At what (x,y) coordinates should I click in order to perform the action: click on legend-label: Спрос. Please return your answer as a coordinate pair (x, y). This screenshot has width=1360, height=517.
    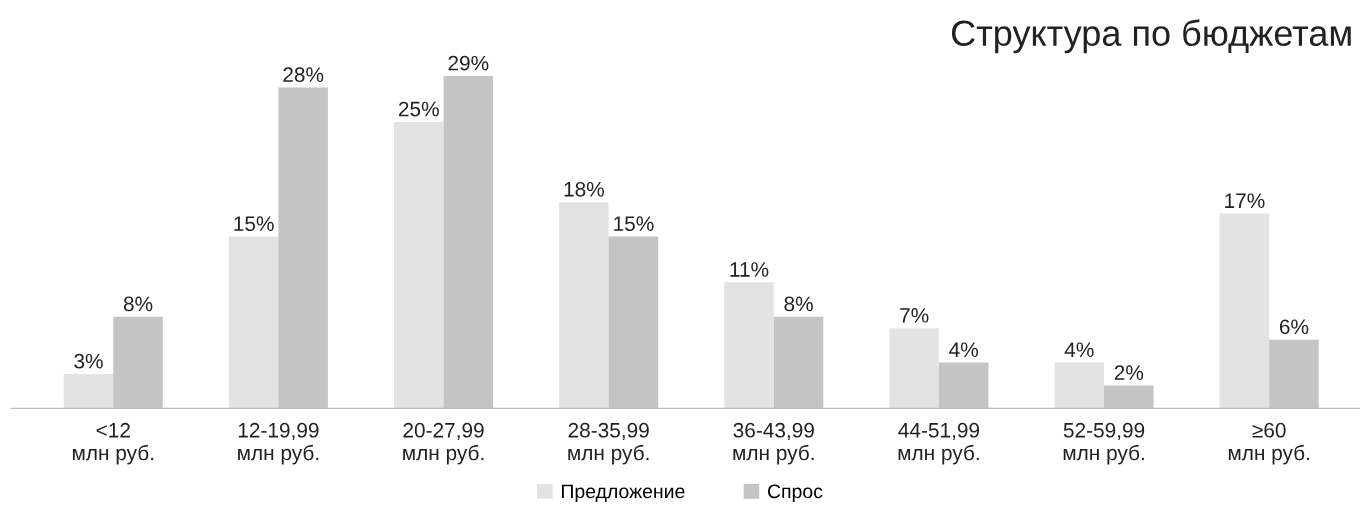
    Looking at the image, I should click on (795, 493).